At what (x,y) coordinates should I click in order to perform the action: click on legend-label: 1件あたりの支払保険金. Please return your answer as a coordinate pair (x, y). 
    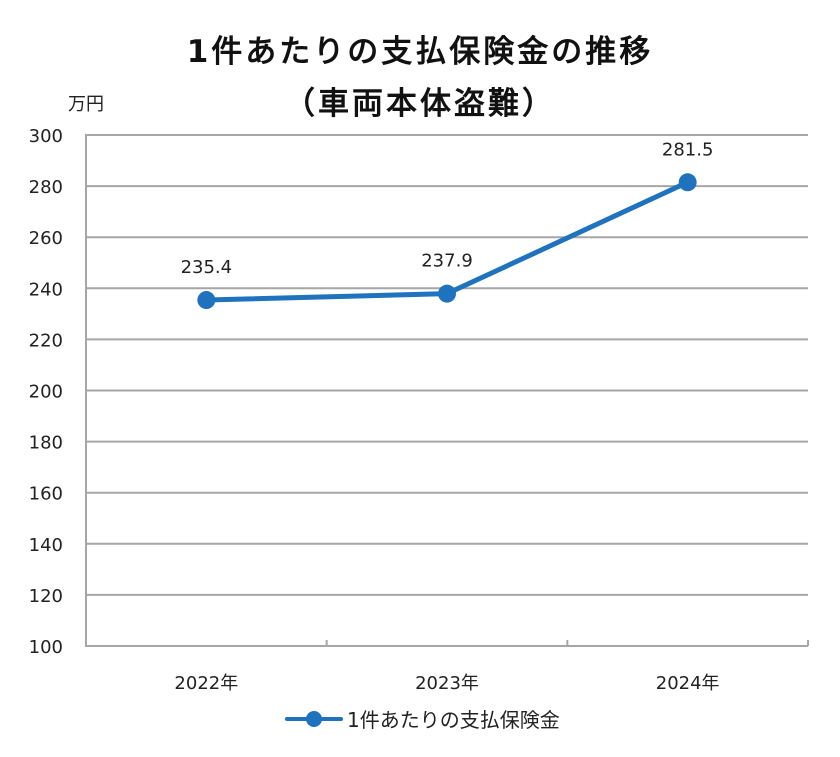
    Looking at the image, I should click on (453, 720).